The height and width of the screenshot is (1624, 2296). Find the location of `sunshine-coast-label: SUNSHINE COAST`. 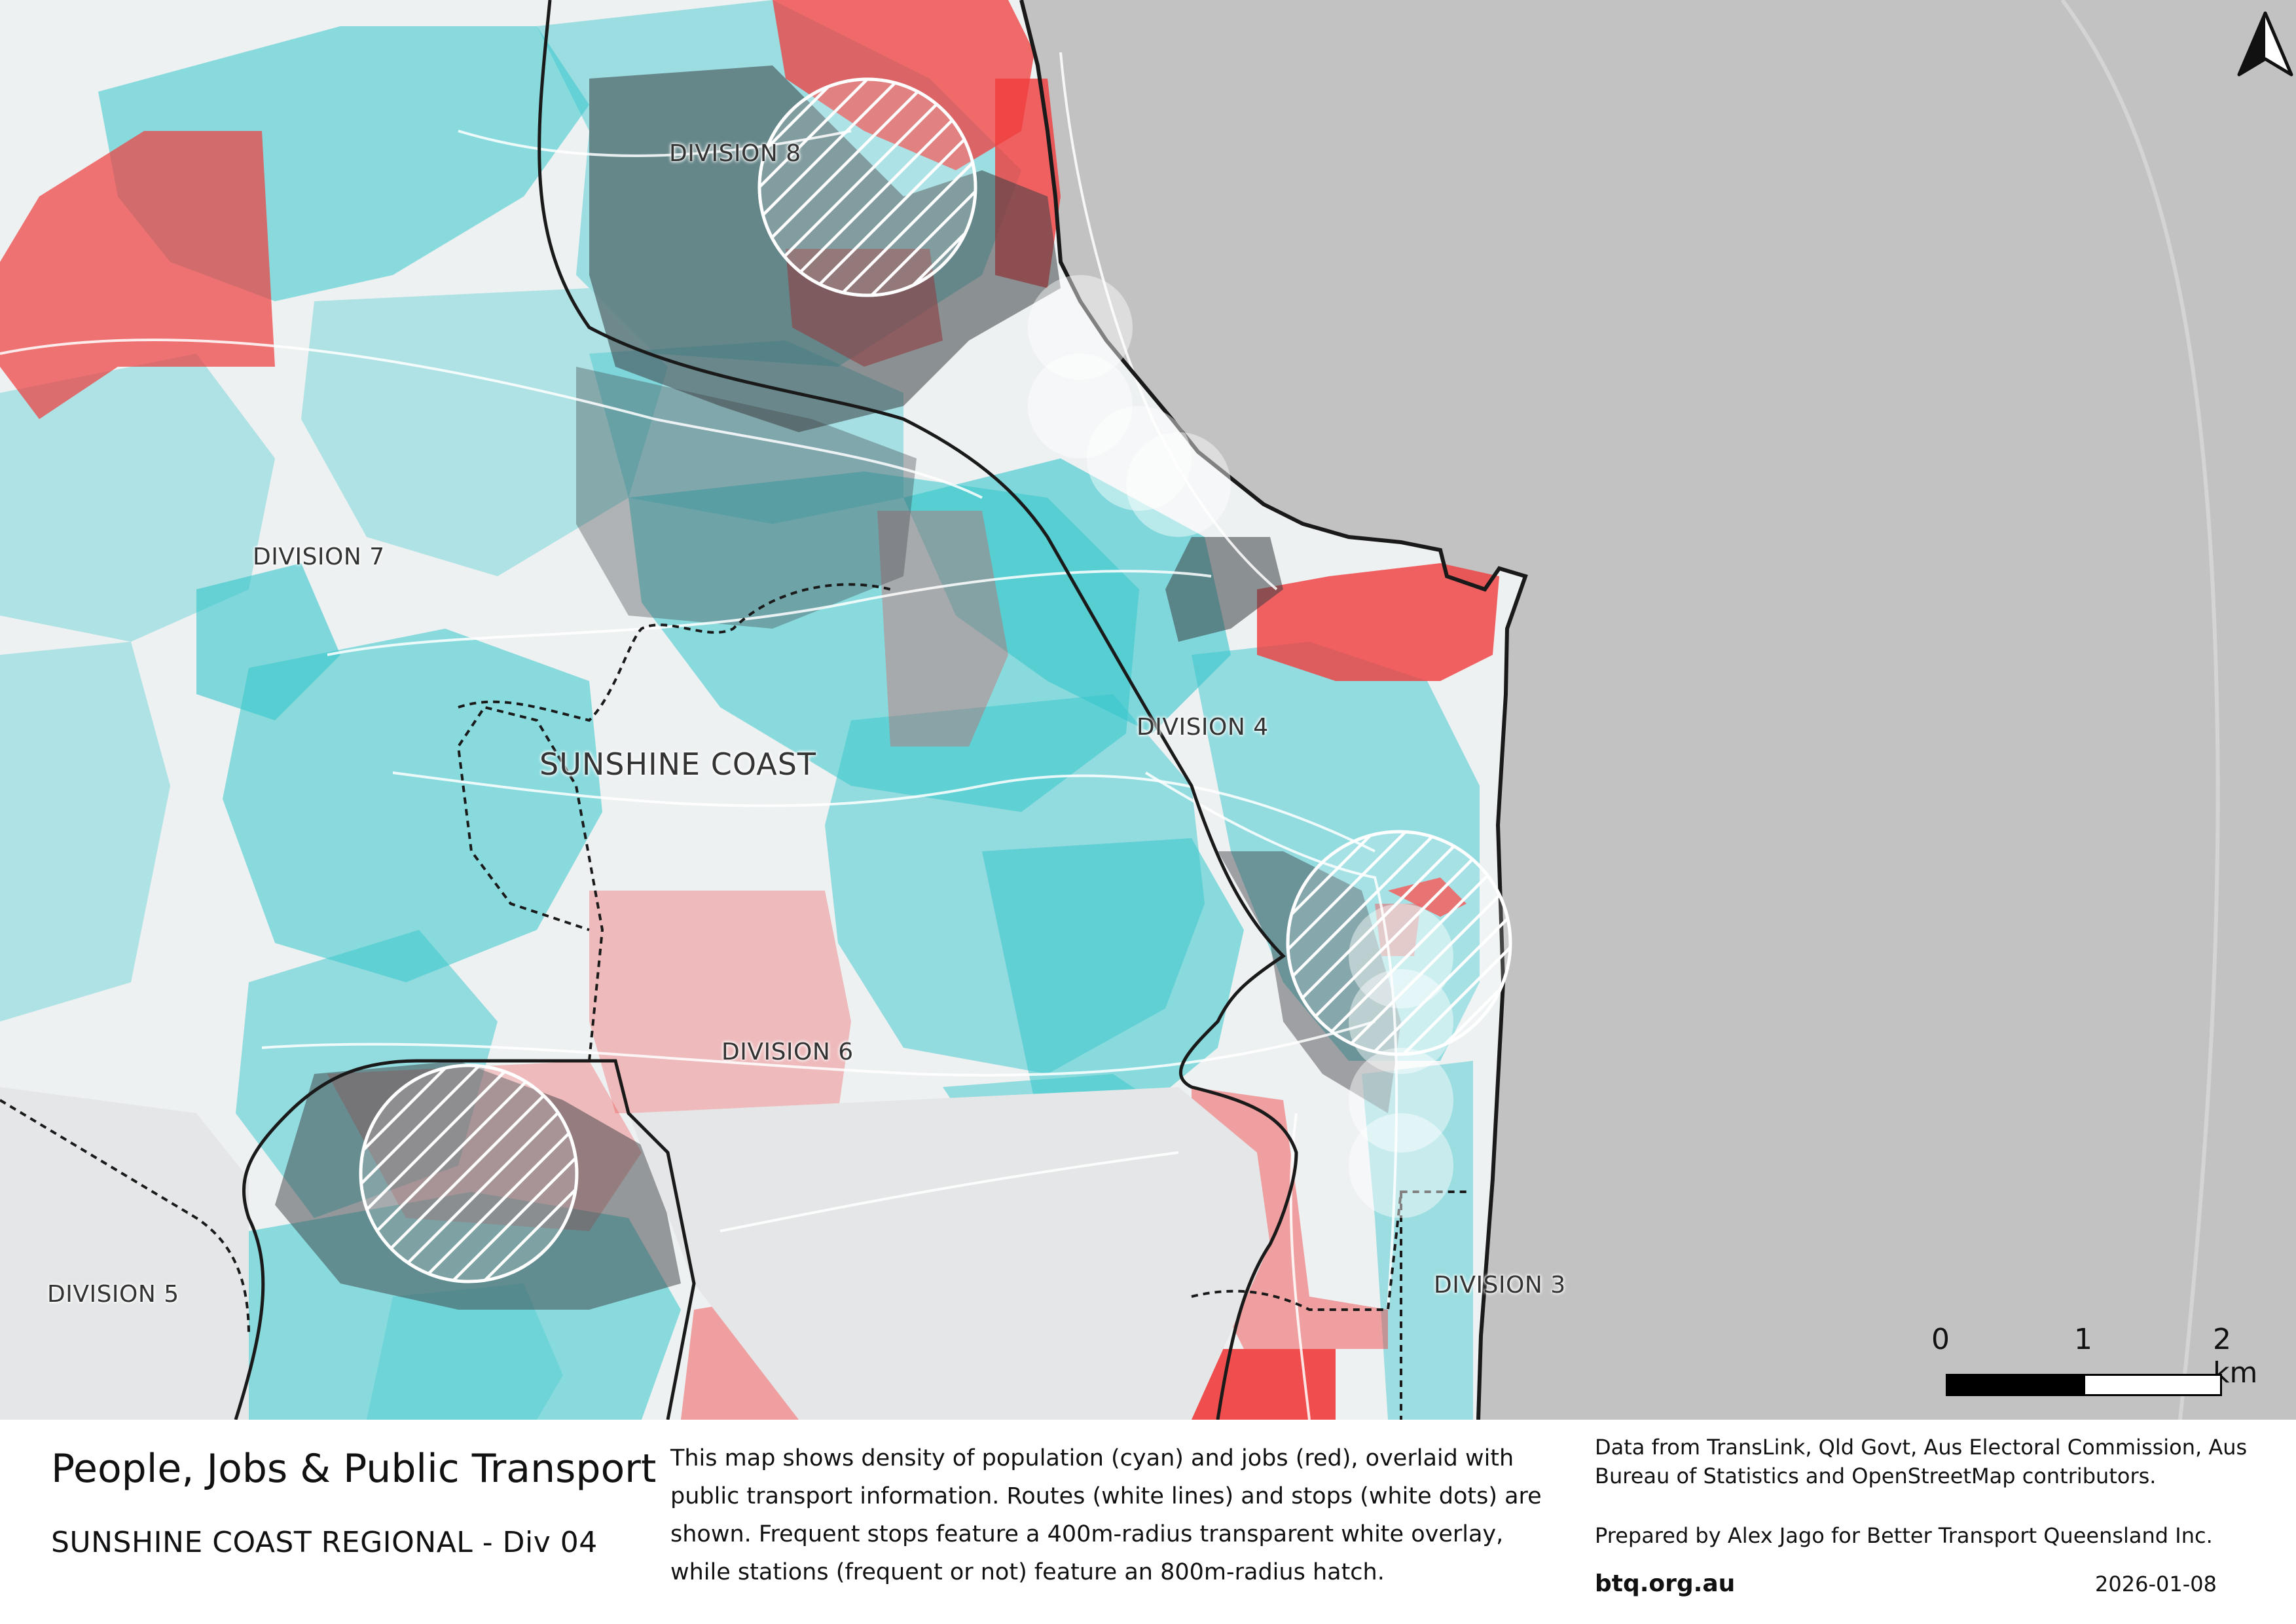

sunshine-coast-label: SUNSHINE COAST is located at coordinates (678, 764).